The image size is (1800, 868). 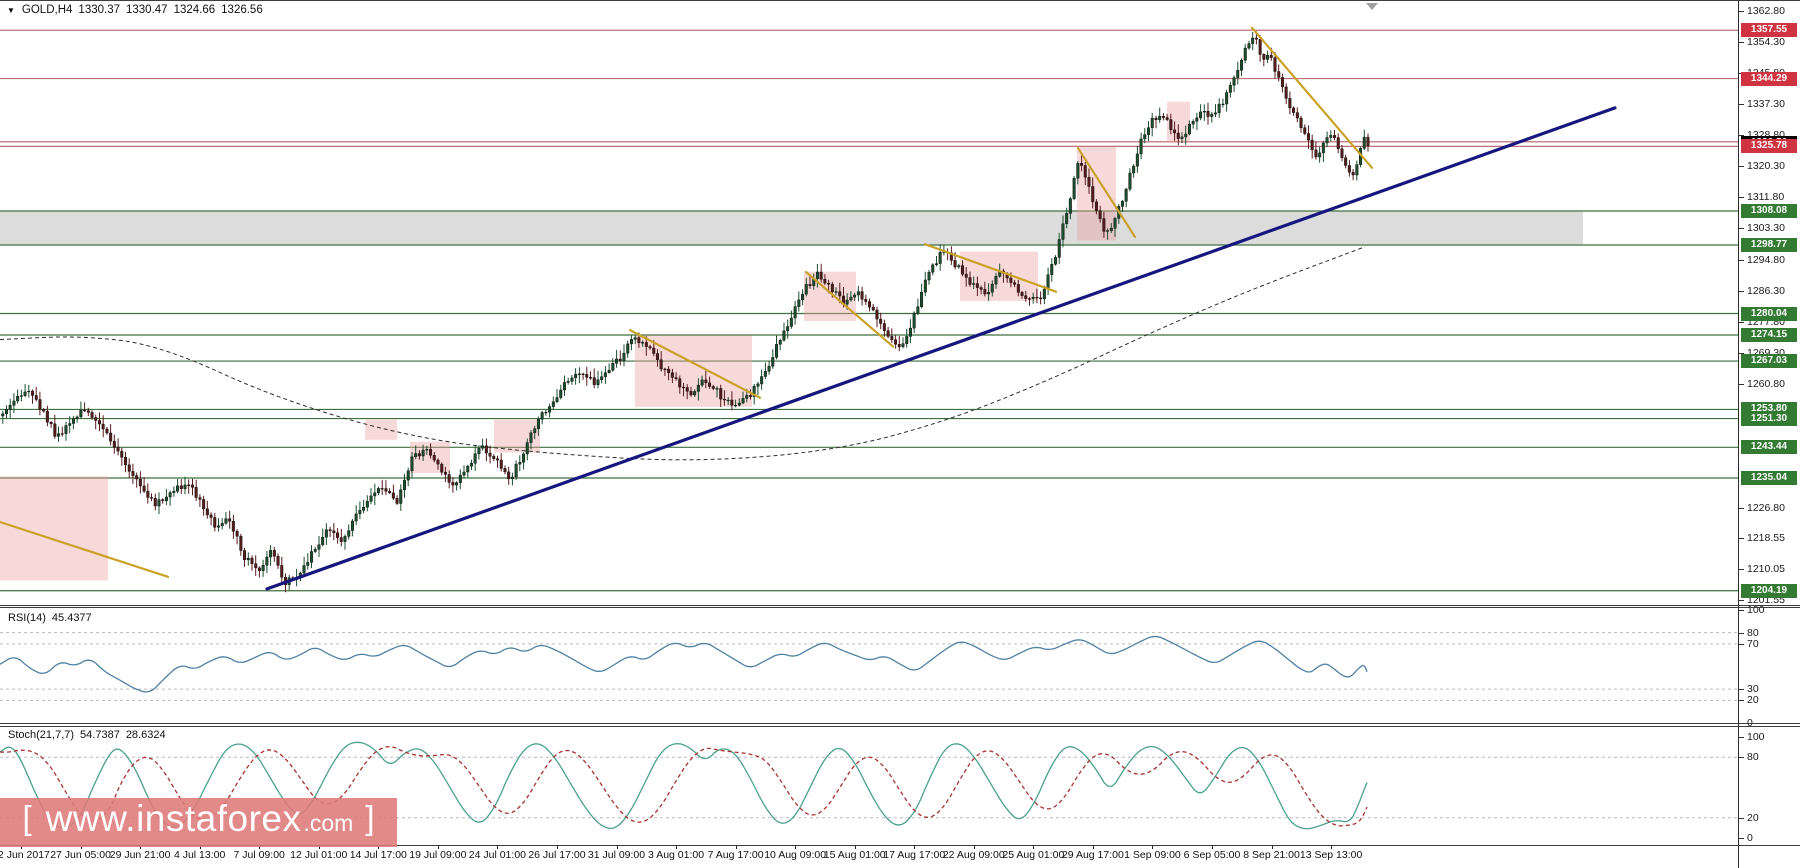 I want to click on watermark-tld-text: .com, so click(x=328, y=823).